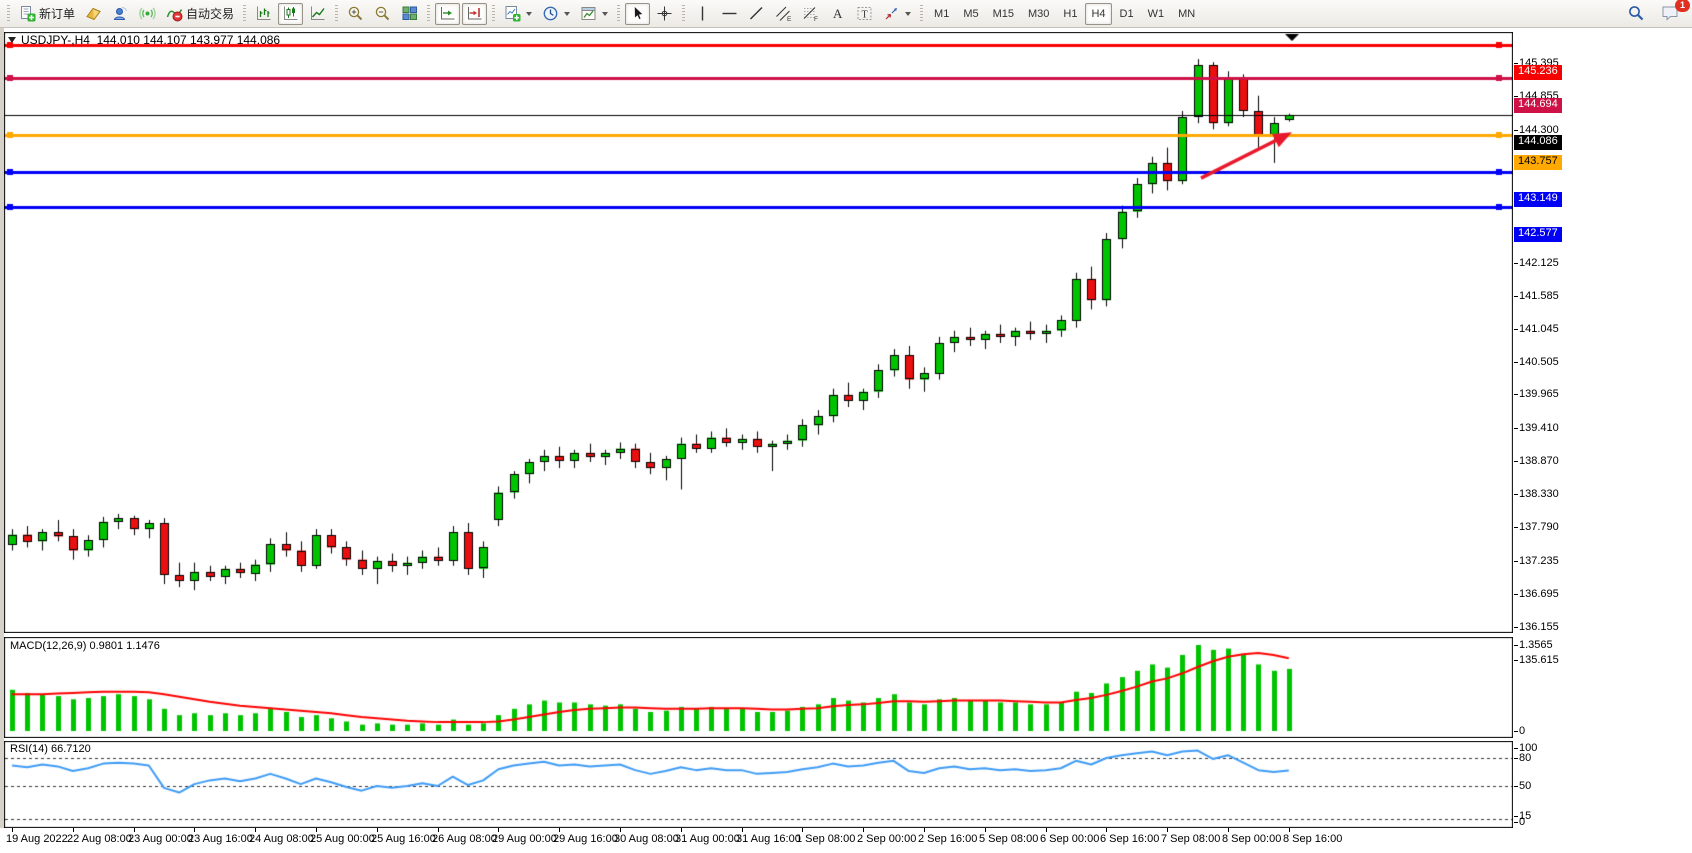 The image size is (1692, 853). What do you see at coordinates (1656, 12) in the screenshot?
I see `toolbar-right: 1` at bounding box center [1656, 12].